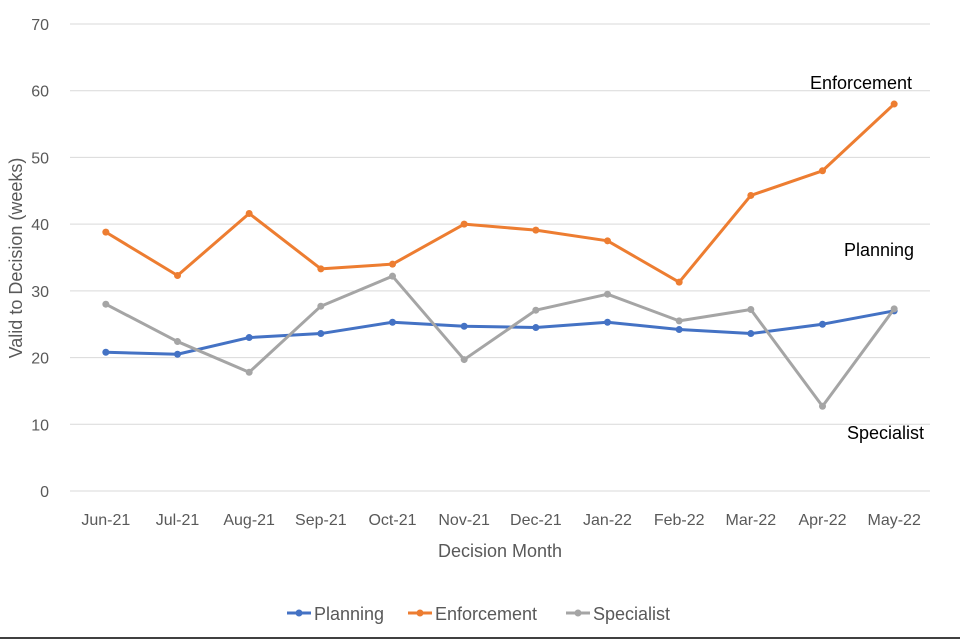  What do you see at coordinates (500, 551) in the screenshot?
I see `x-axis-title: Decision Month` at bounding box center [500, 551].